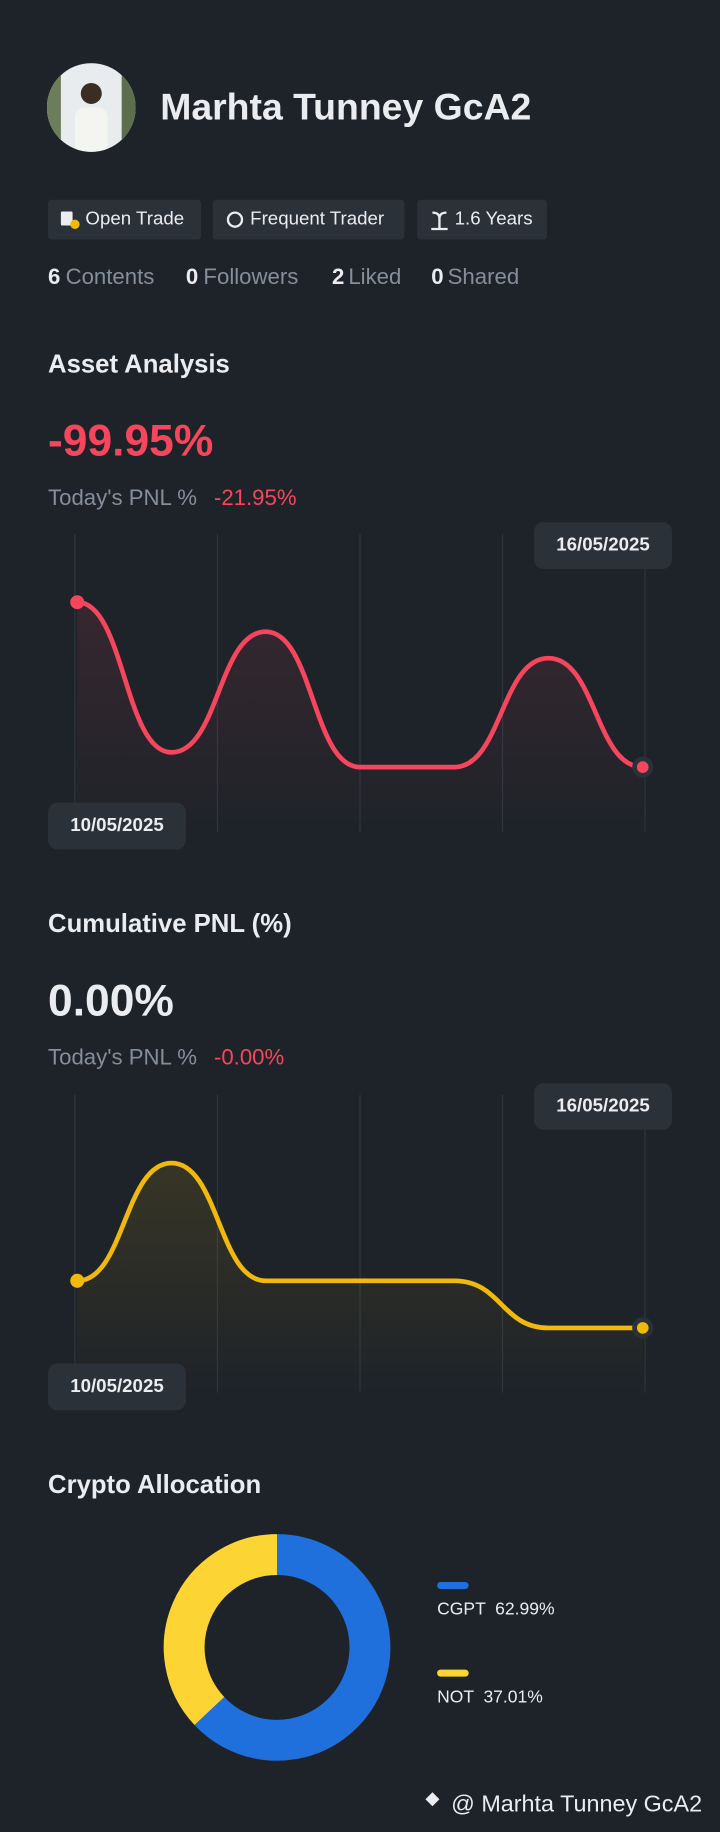 The height and width of the screenshot is (1832, 720). Describe the element at coordinates (432, 1799) in the screenshot. I see `logo` at that location.